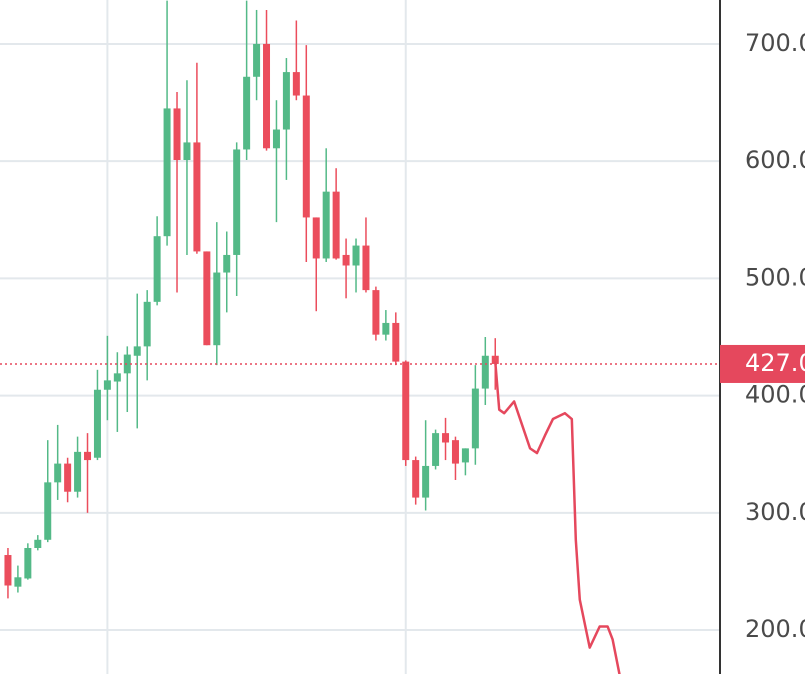 This screenshot has height=674, width=805. I want to click on y-tick-label: 200.0, so click(775, 629).